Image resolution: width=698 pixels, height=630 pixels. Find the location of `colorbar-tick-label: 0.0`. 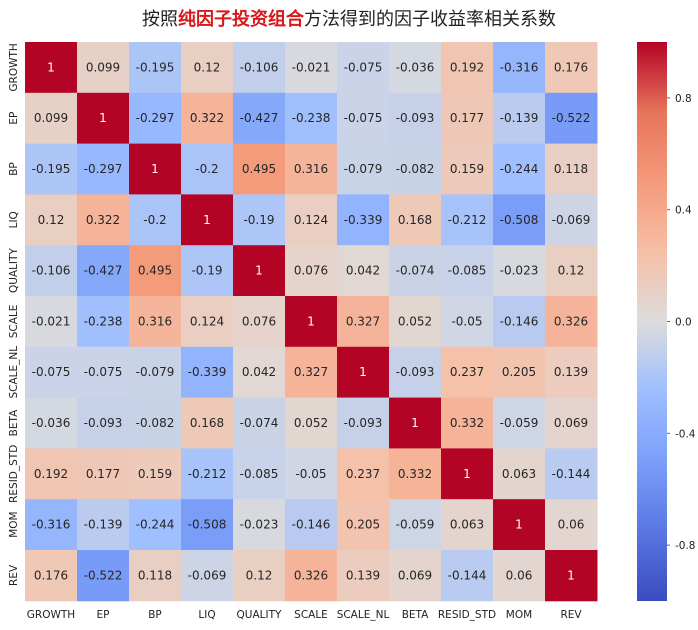

colorbar-tick-label: 0.0 is located at coordinates (683, 323).